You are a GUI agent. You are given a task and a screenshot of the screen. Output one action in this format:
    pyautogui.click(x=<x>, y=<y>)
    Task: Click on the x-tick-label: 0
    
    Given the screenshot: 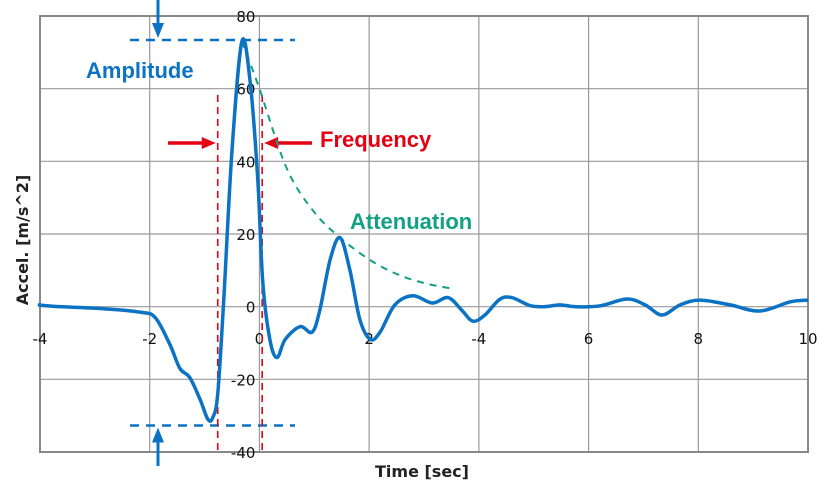 What is the action you would take?
    pyautogui.click(x=260, y=339)
    